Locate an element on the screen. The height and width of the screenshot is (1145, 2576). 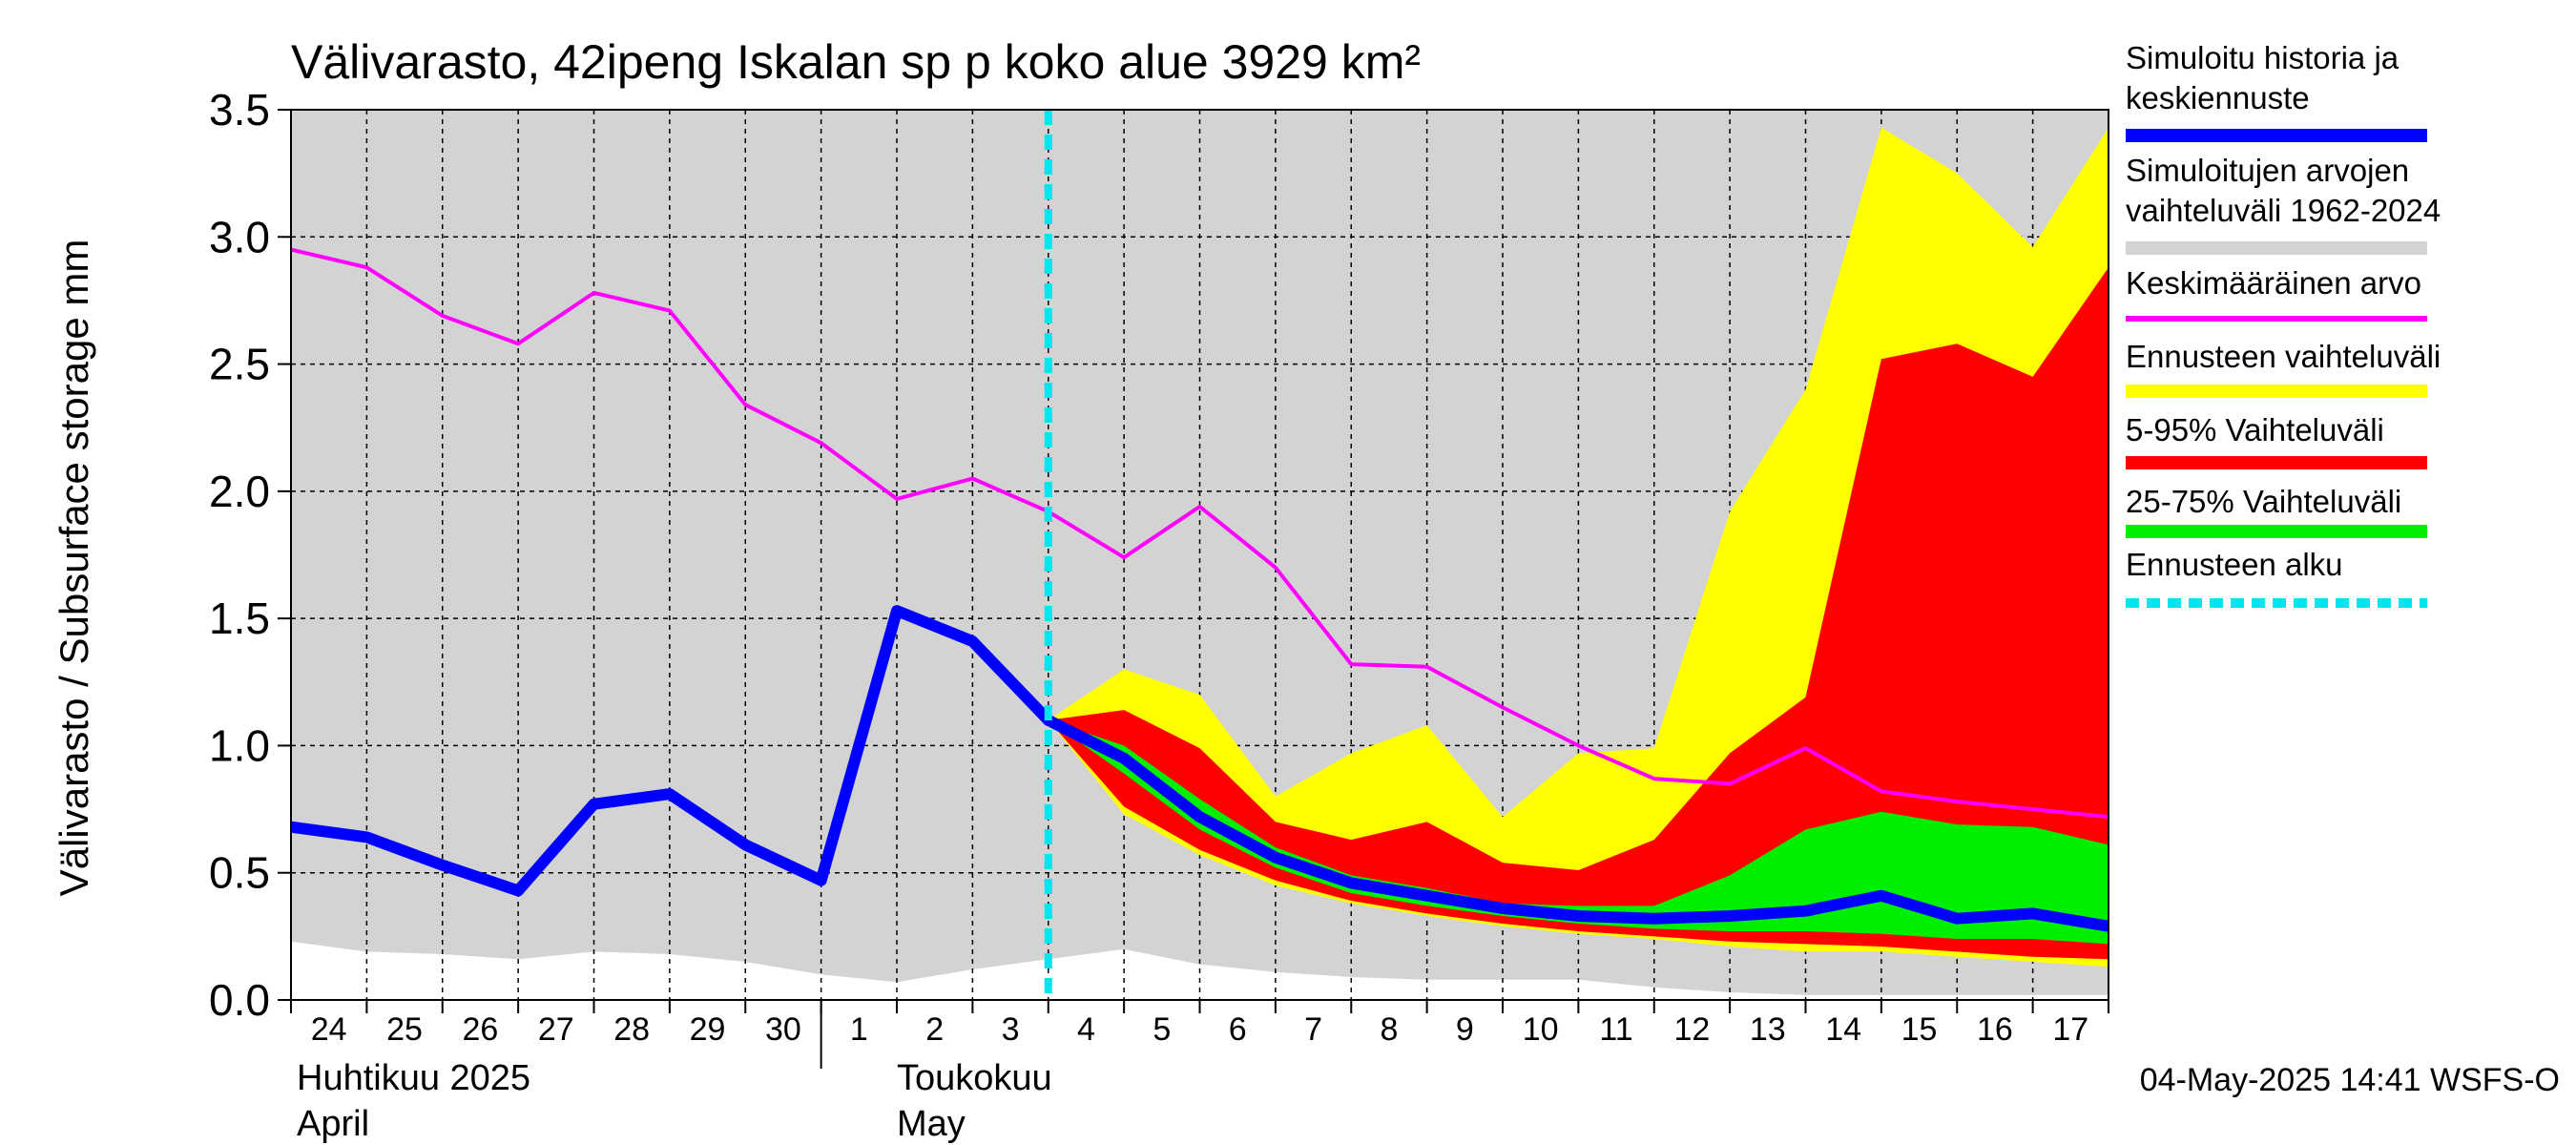
simulated-history-line is located at coordinates (672, 751).